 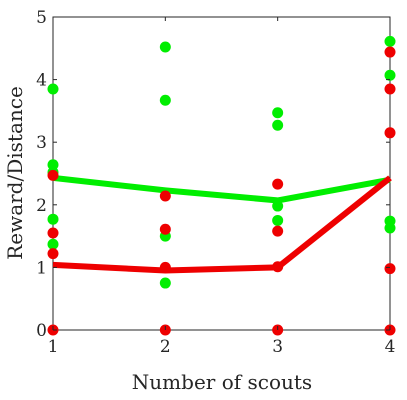 What do you see at coordinates (41, 18) in the screenshot?
I see `y-tick-label: 5` at bounding box center [41, 18].